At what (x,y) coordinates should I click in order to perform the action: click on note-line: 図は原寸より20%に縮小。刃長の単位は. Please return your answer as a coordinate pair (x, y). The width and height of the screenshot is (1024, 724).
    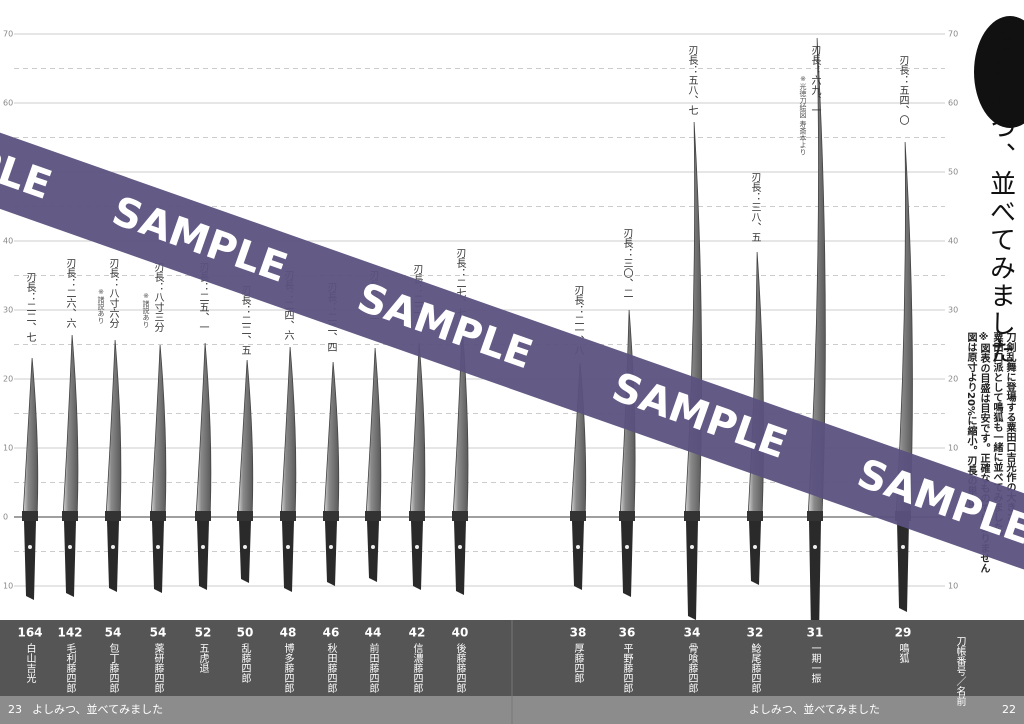
    Looking at the image, I should click on (971, 424).